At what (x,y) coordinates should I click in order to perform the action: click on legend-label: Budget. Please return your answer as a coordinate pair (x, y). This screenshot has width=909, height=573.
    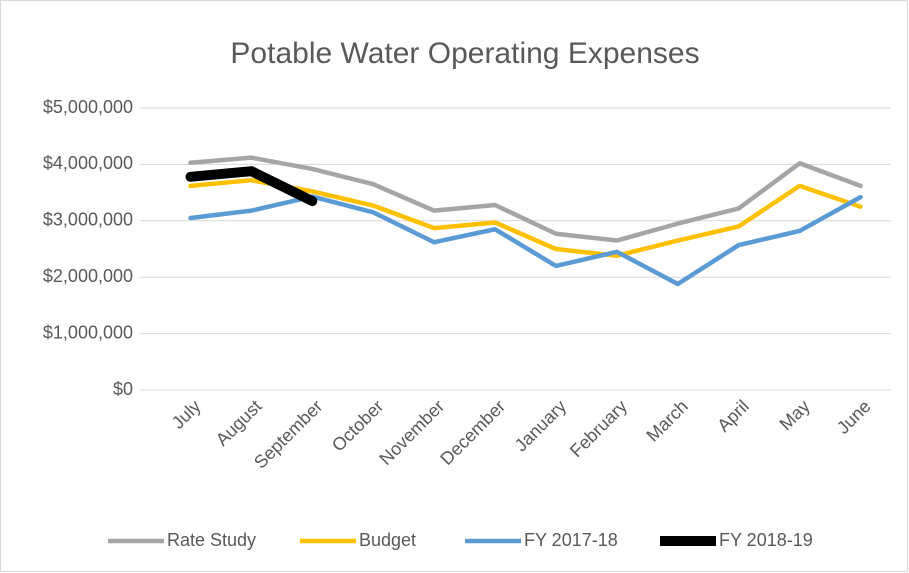
    Looking at the image, I should click on (387, 540).